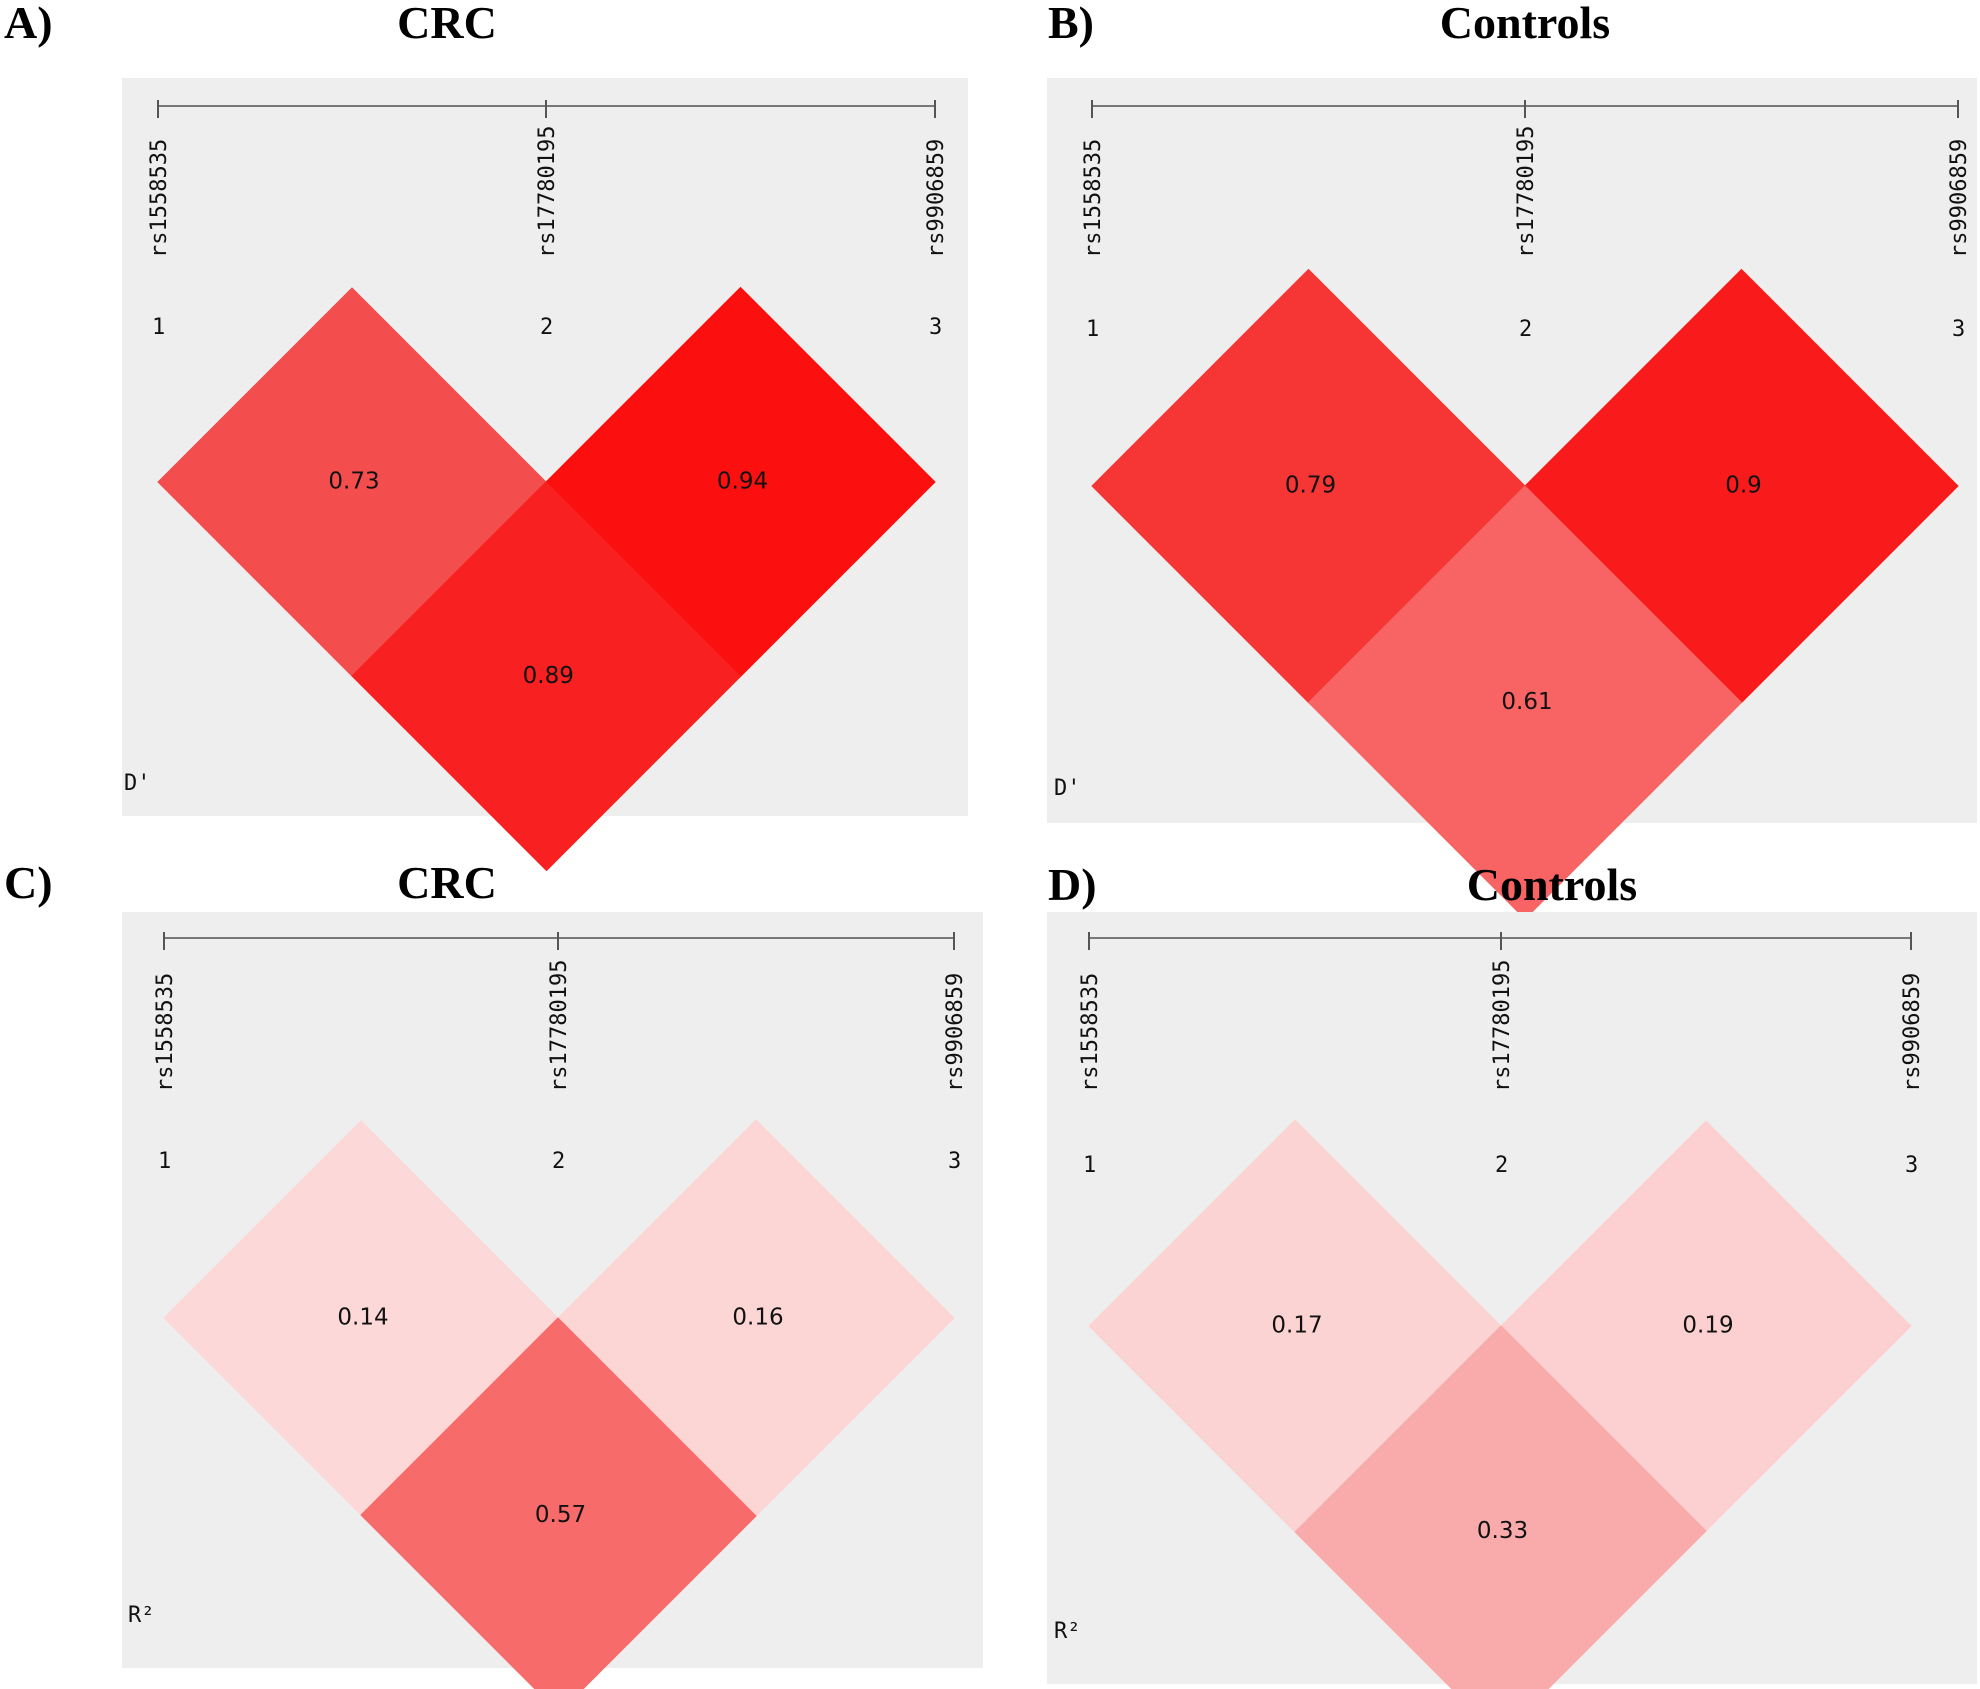 The width and height of the screenshot is (1980, 1689). Describe the element at coordinates (362, 1318) in the screenshot. I see `ld-value-label: 0.14` at that location.